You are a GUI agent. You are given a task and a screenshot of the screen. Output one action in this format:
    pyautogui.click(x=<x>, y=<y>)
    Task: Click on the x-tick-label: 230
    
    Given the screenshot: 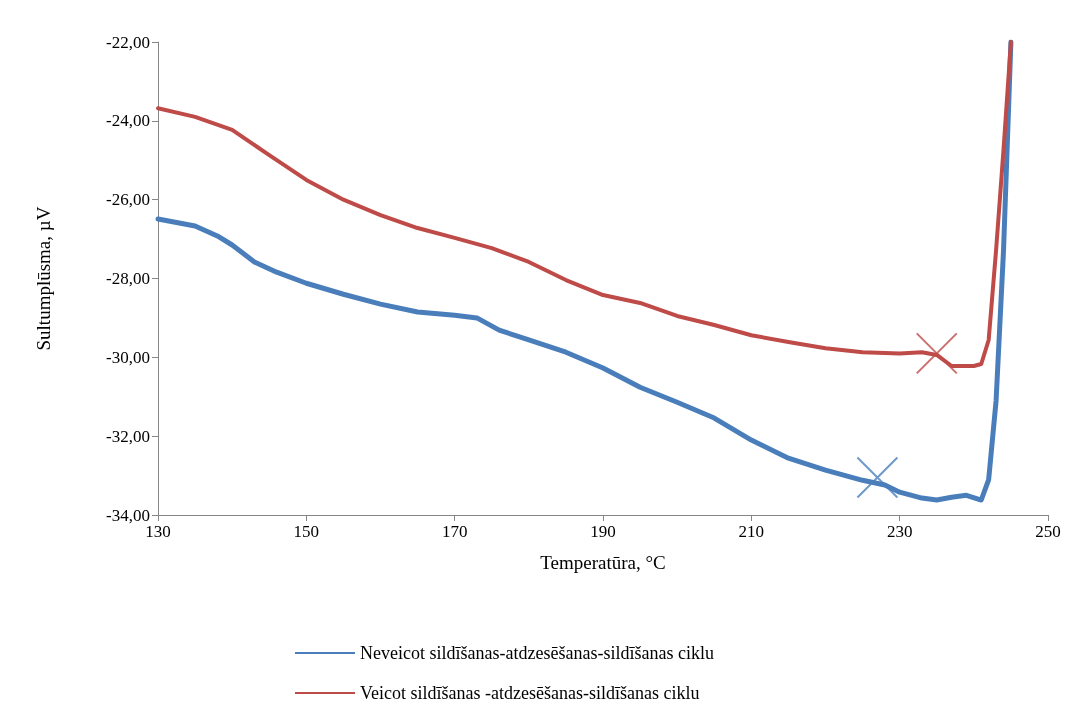 What is the action you would take?
    pyautogui.click(x=899, y=531)
    